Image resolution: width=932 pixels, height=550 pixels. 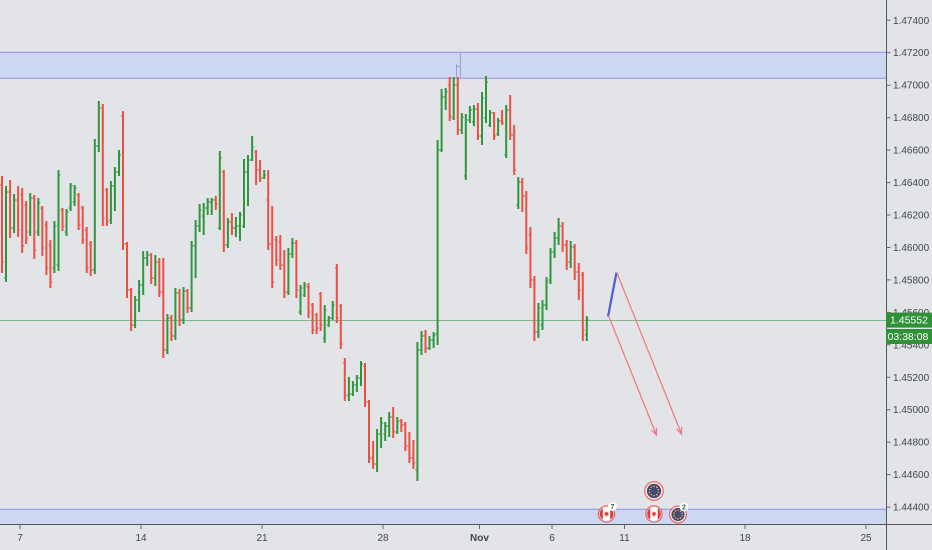 What do you see at coordinates (911, 410) in the screenshot?
I see `svg-text: 1.45000` at bounding box center [911, 410].